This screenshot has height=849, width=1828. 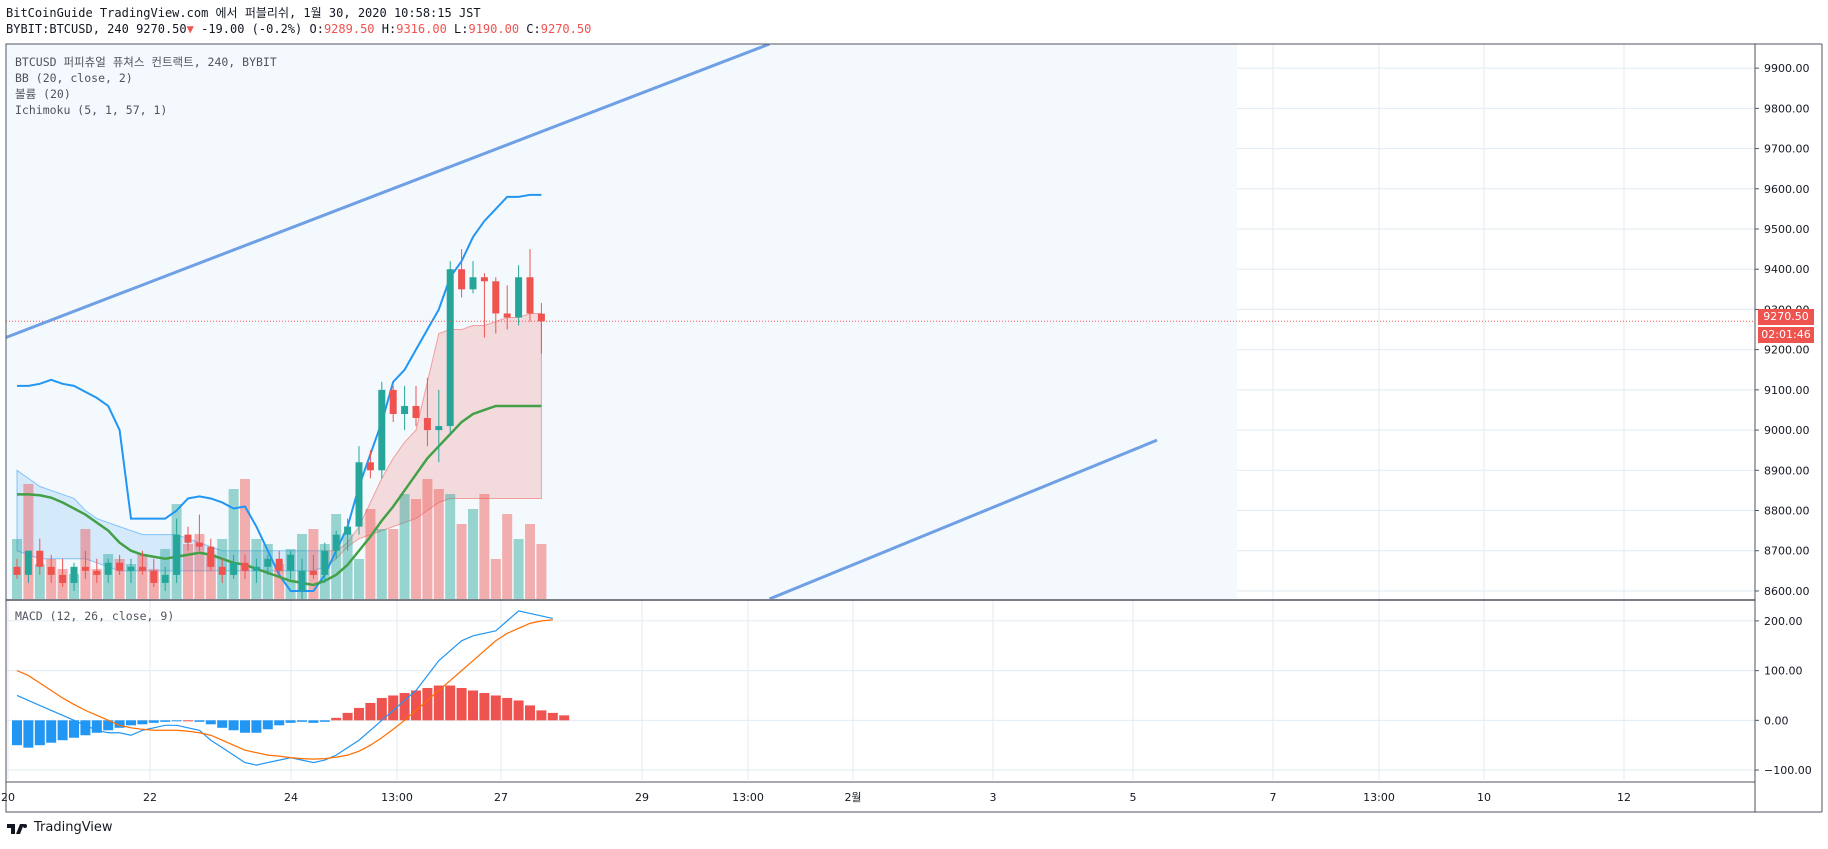 I want to click on footer: TradingView, so click(x=59, y=827).